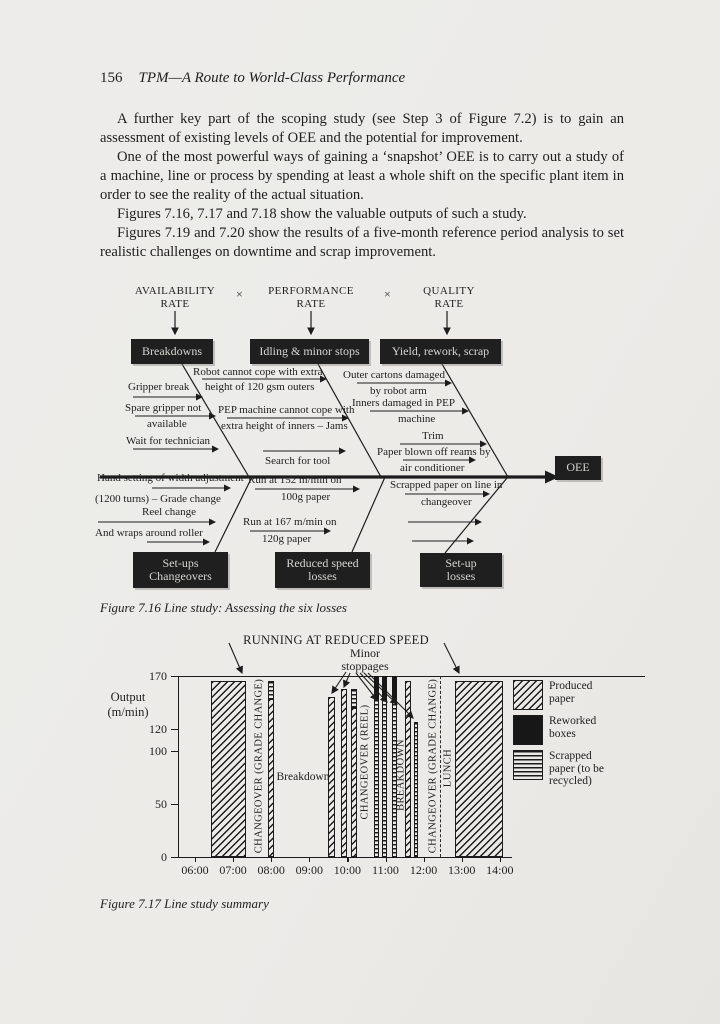 The image size is (720, 1024). I want to click on x-tick-label: 07:00, so click(233, 870).